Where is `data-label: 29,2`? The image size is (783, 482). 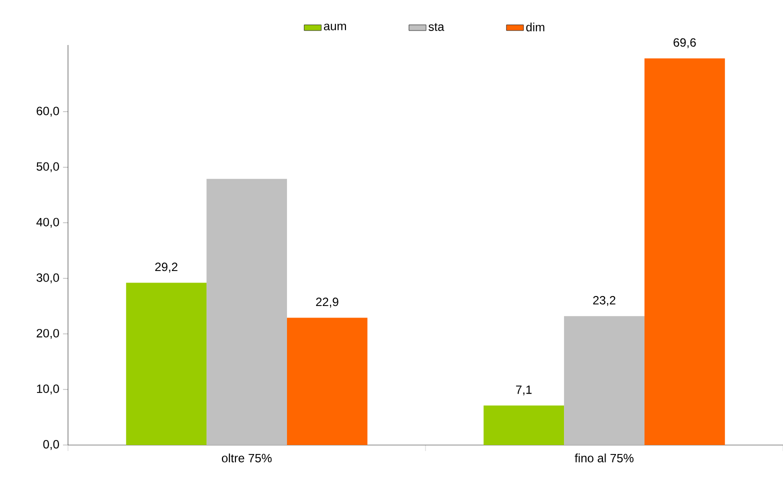
data-label: 29,2 is located at coordinates (166, 267).